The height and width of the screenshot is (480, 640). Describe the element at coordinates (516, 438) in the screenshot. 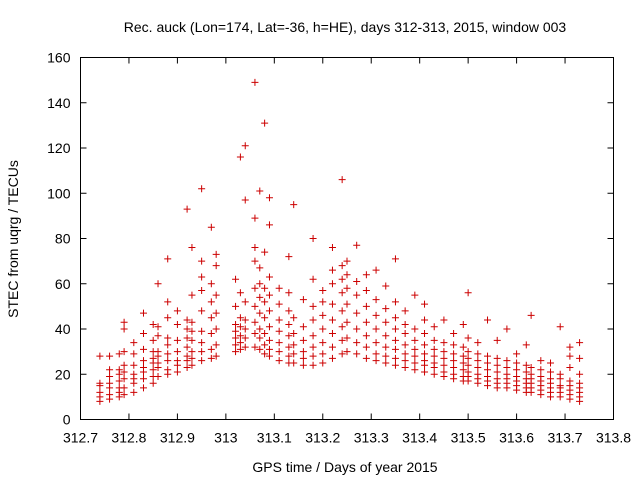

I see `x-tick-label: 313.6` at that location.